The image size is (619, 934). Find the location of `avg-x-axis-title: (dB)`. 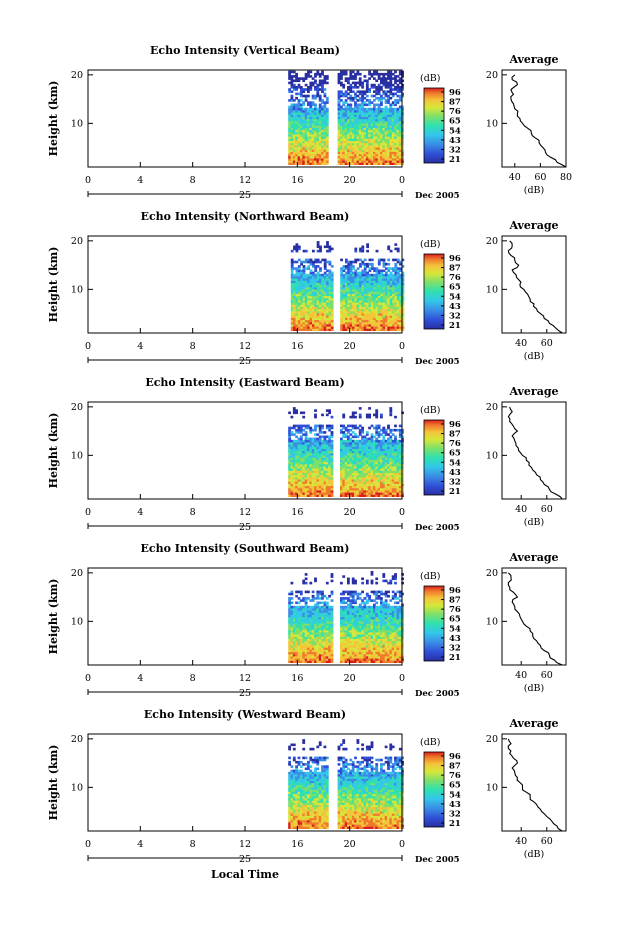

avg-x-axis-title: (dB) is located at coordinates (534, 190).